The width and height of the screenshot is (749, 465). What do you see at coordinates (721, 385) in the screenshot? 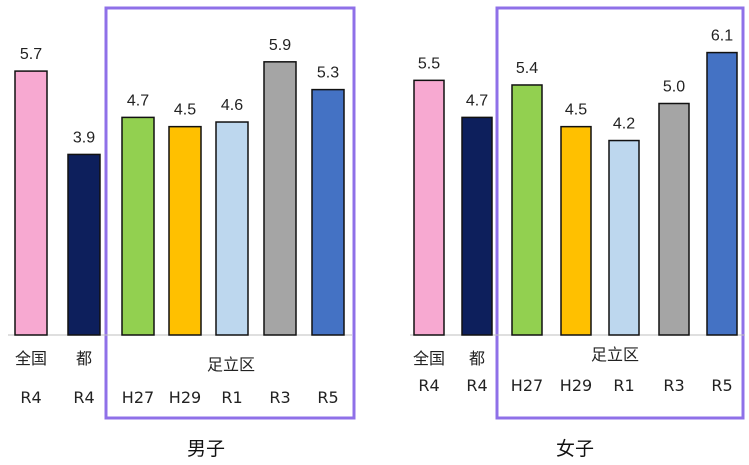
I see `year-label-female-6: R5` at bounding box center [721, 385].